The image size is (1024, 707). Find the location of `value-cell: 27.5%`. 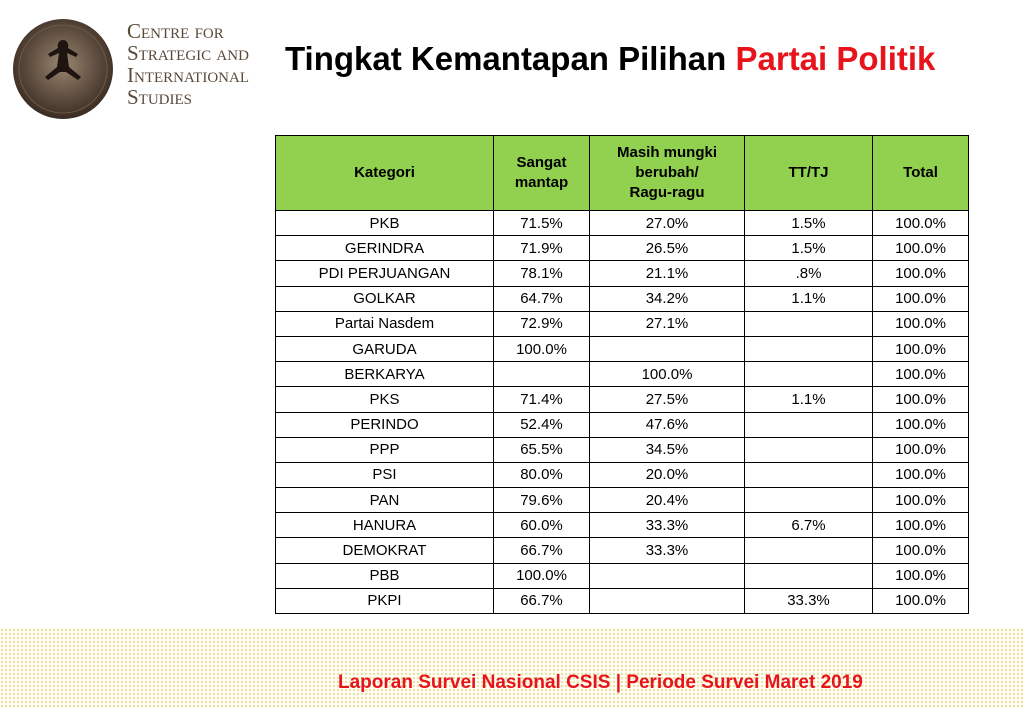

value-cell: 27.5% is located at coordinates (667, 399).